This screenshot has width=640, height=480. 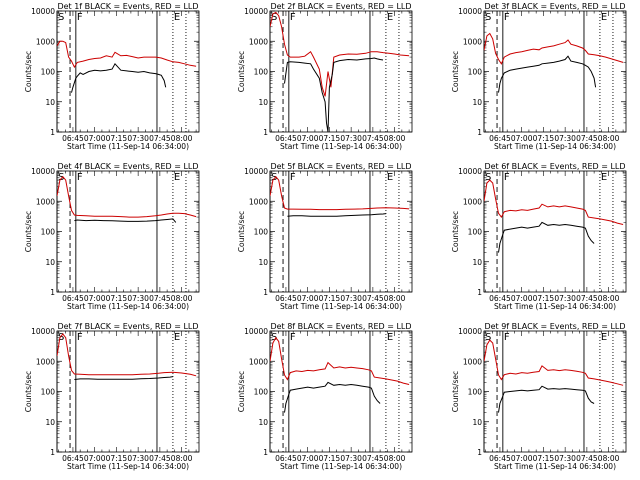 What do you see at coordinates (127, 326) in the screenshot?
I see `chart-title: Det 7f BLACK = Events, RED = LLD` at bounding box center [127, 326].